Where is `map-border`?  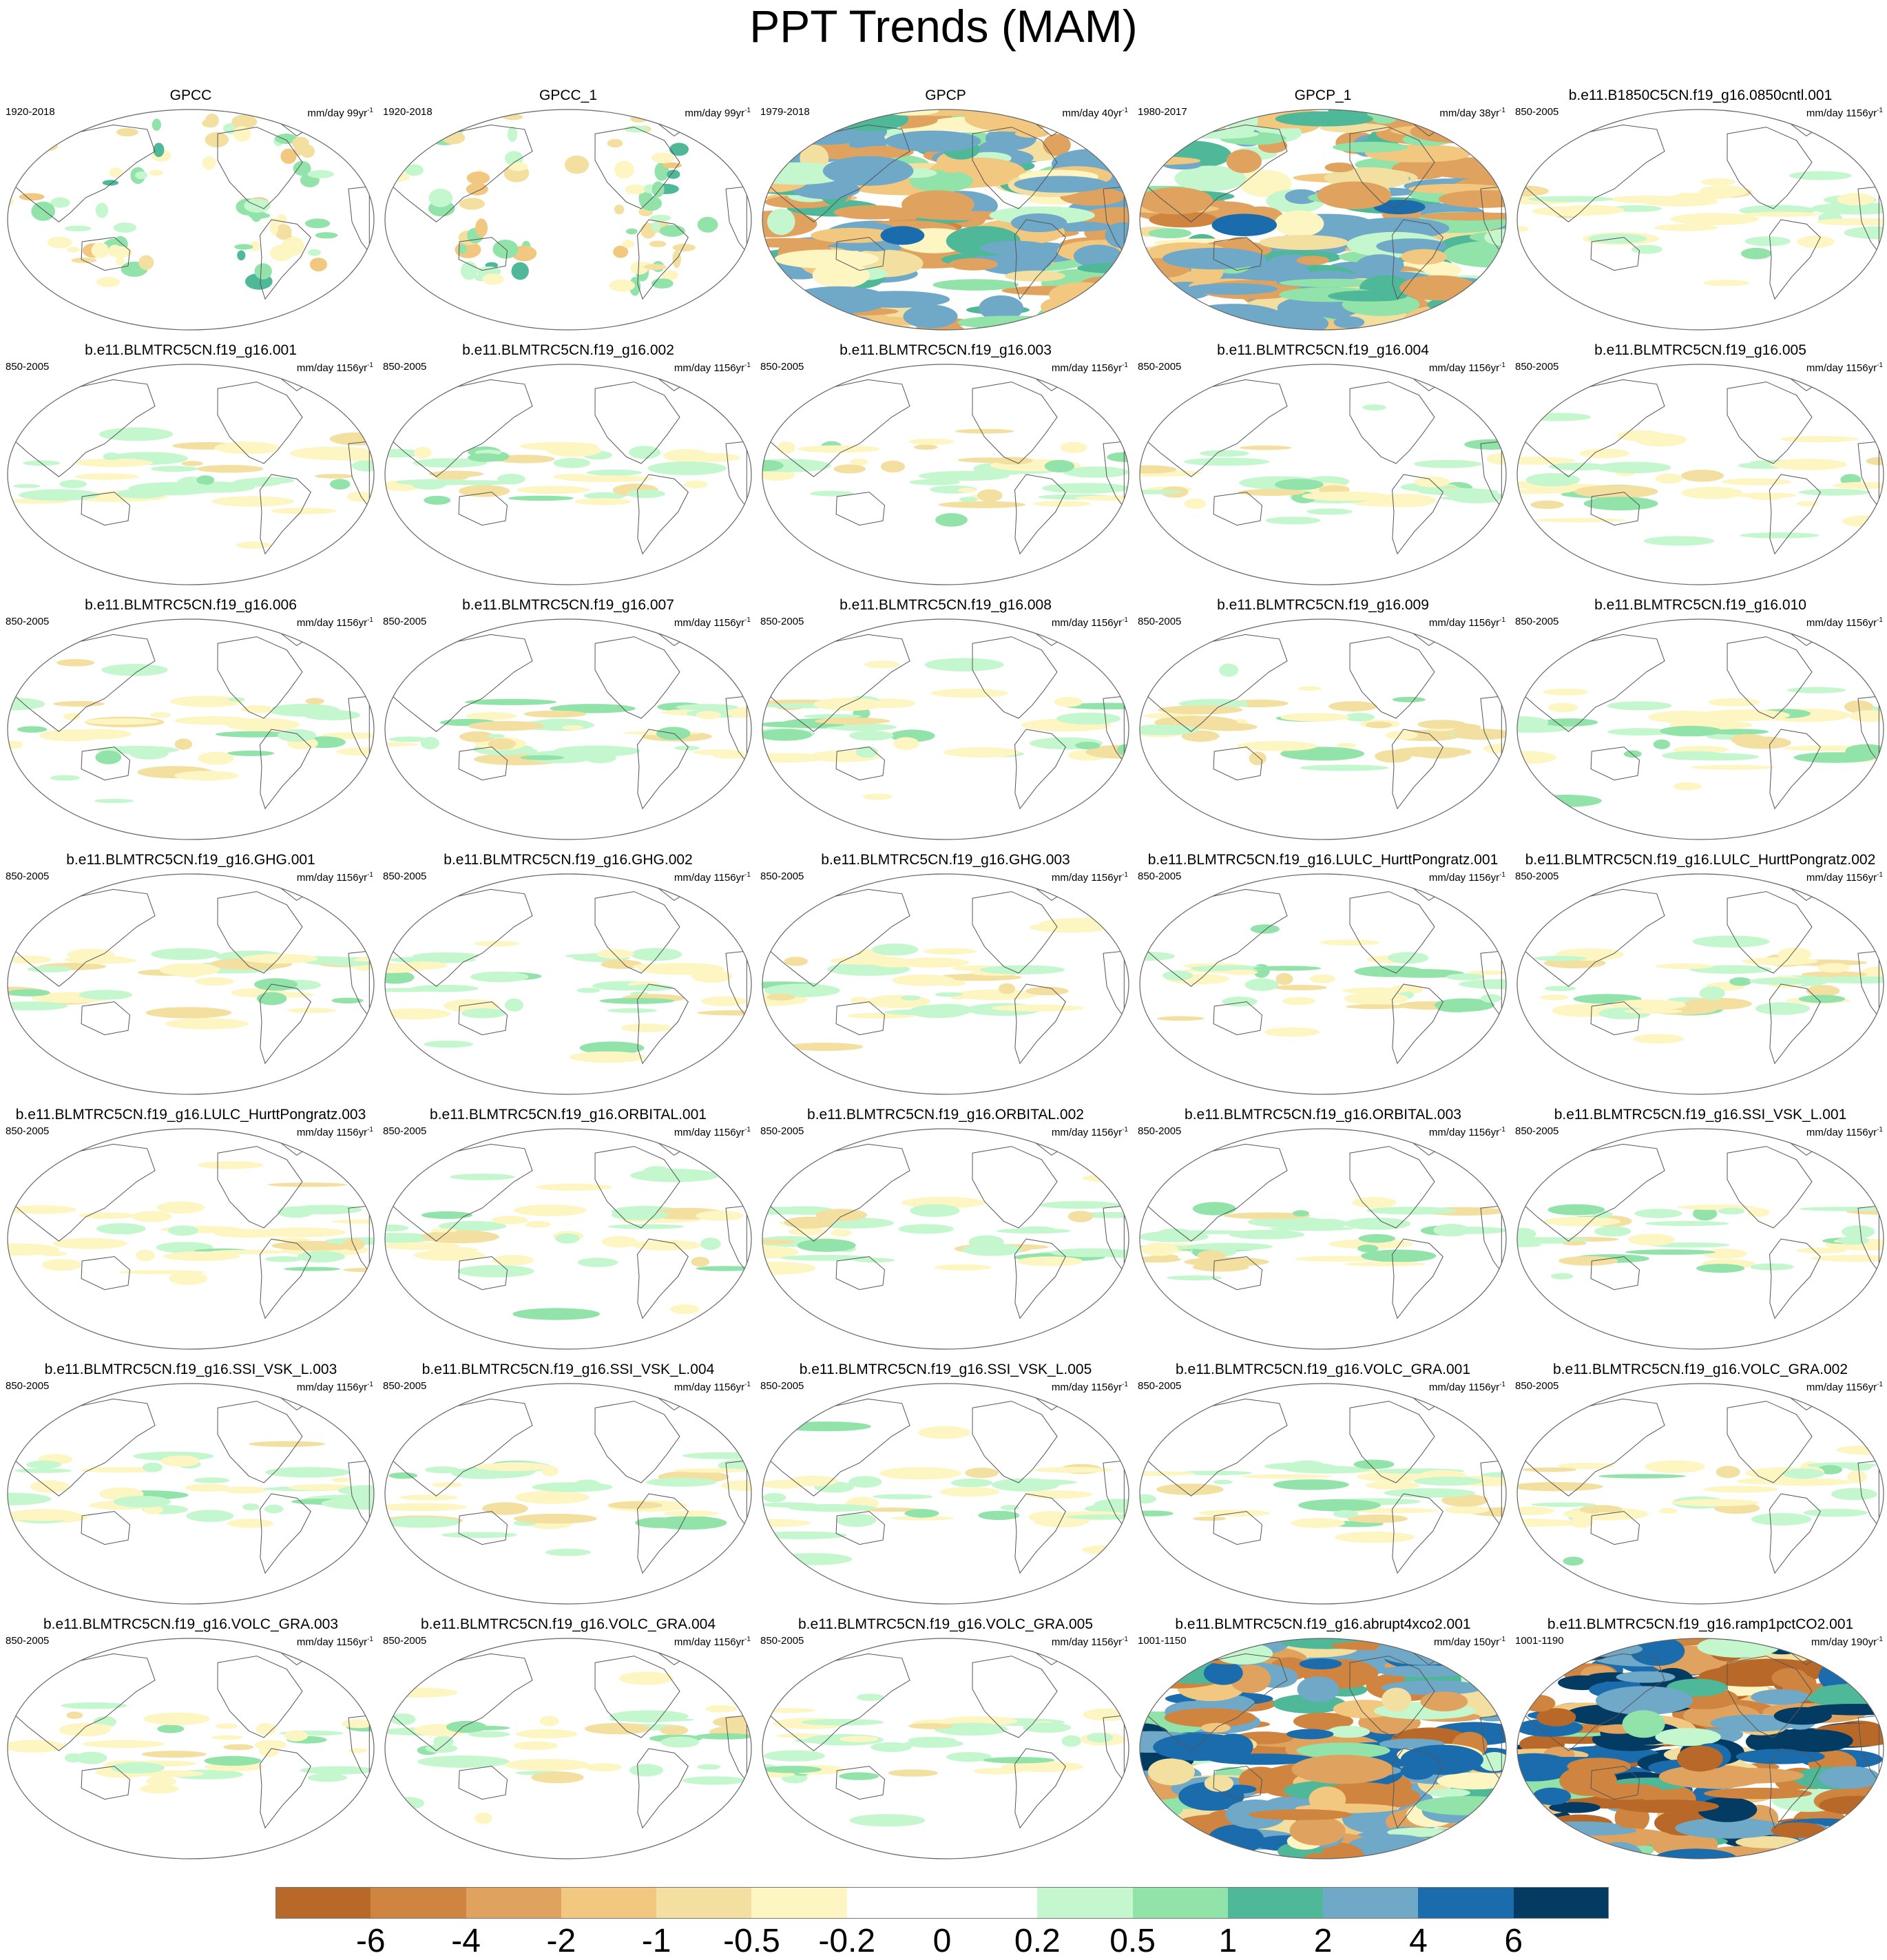 map-border is located at coordinates (1700, 220).